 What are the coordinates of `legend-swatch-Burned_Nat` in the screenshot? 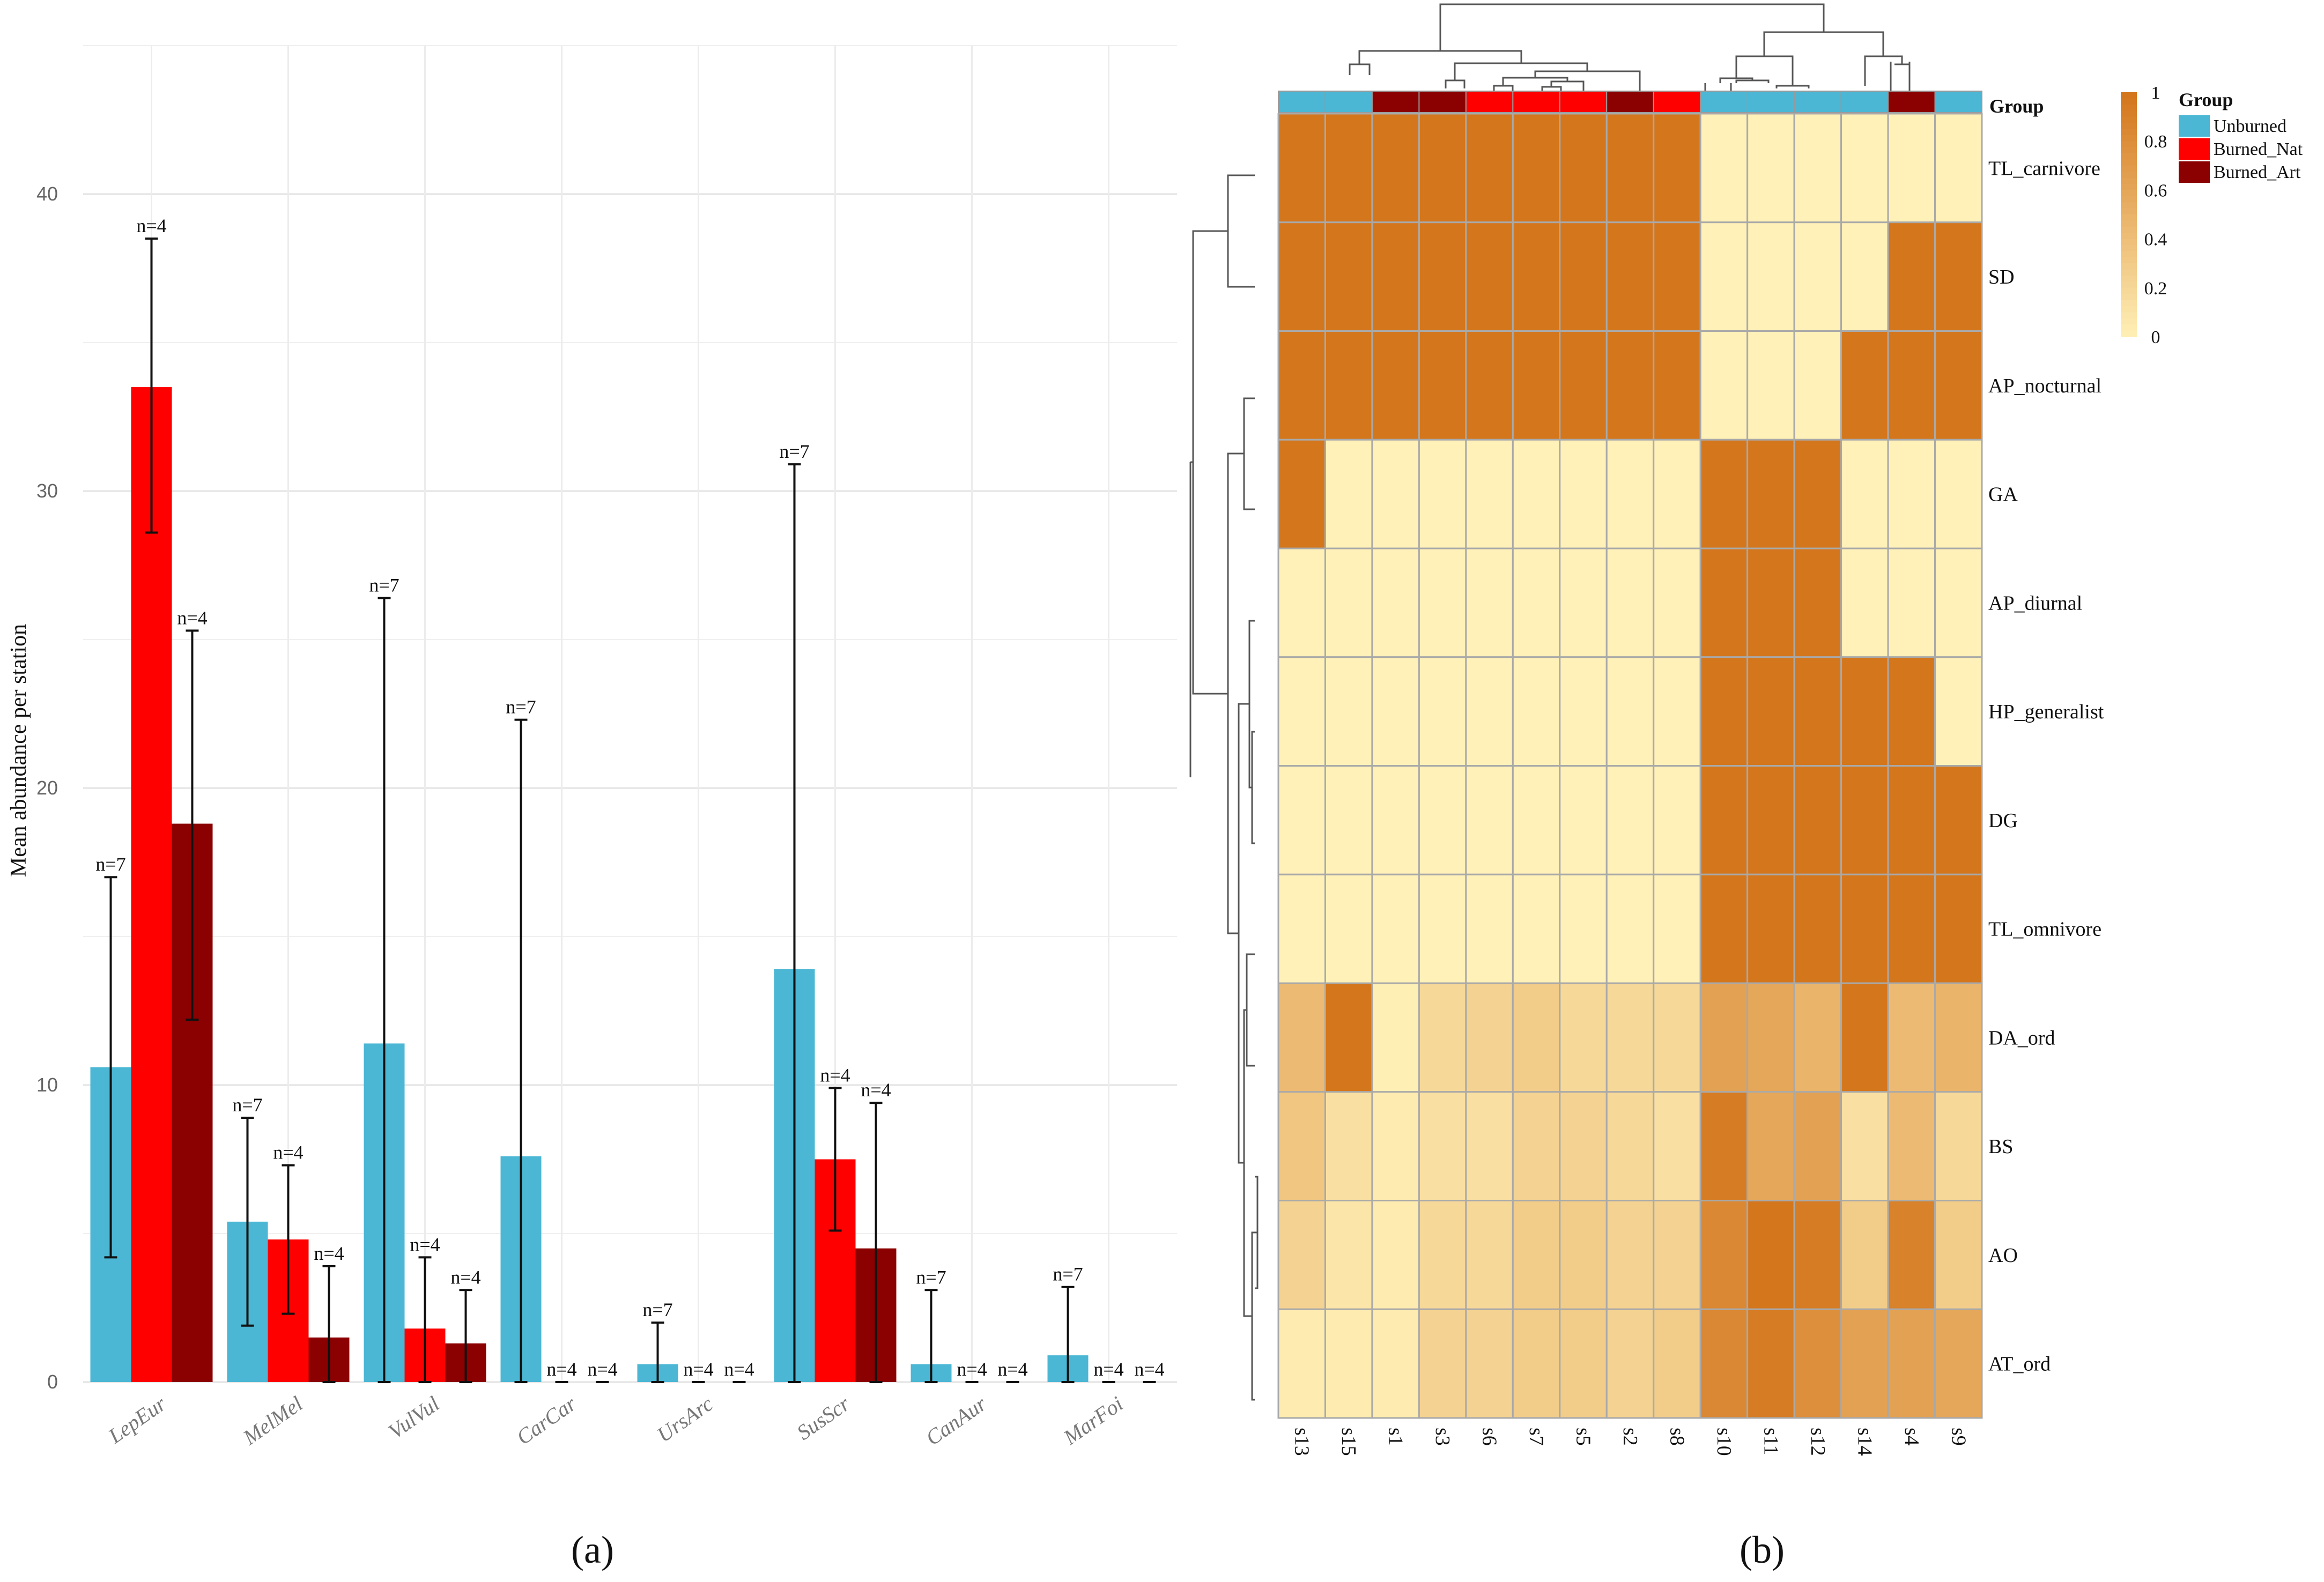 It's located at (2194, 149).